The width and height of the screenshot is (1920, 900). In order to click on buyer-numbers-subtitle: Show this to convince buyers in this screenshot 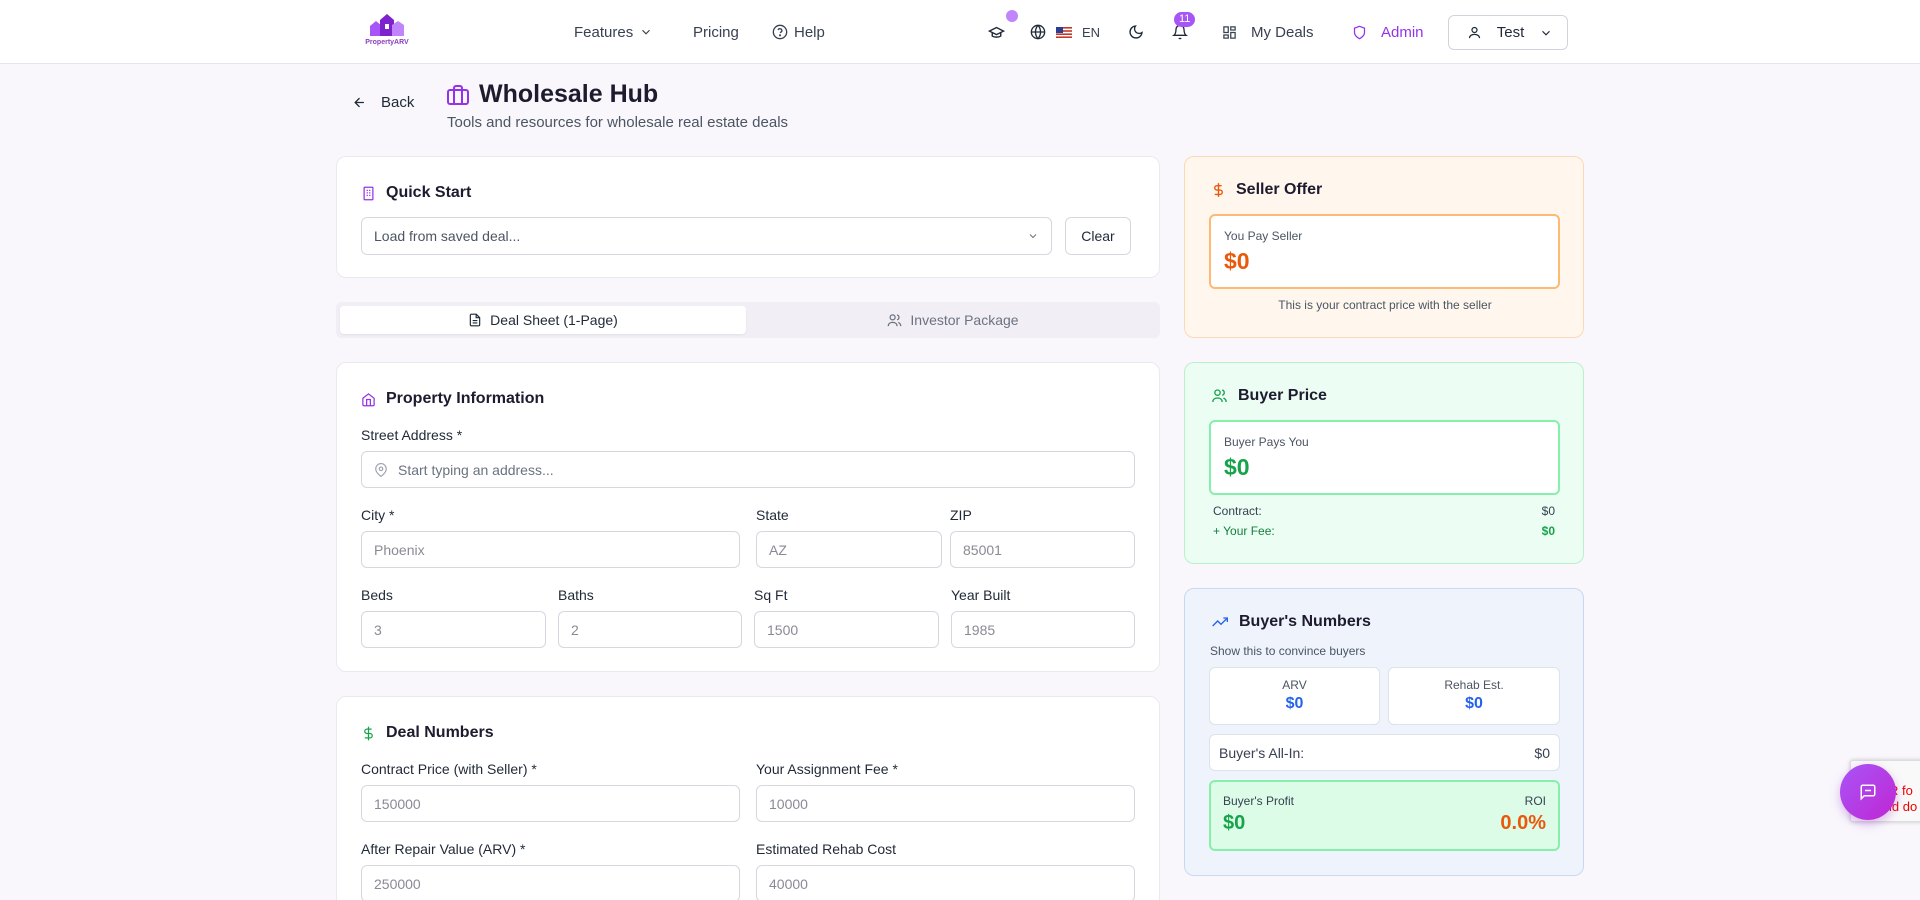, I will do `click(1288, 651)`.